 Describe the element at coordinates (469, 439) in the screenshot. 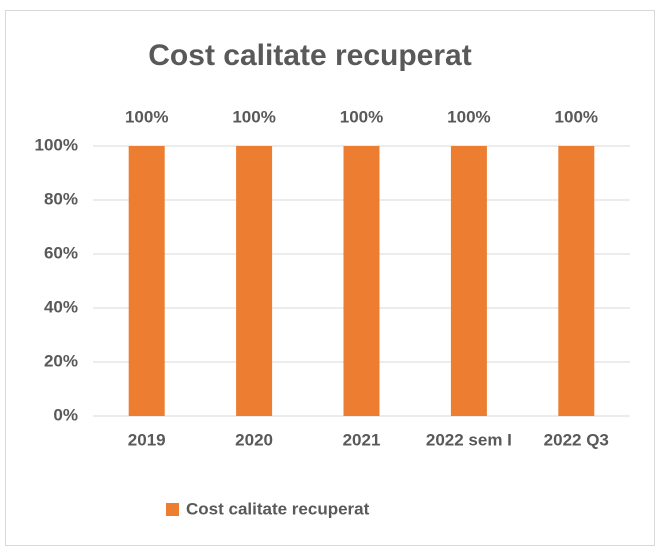

I see `x-tick-label: 2022 sem I` at that location.